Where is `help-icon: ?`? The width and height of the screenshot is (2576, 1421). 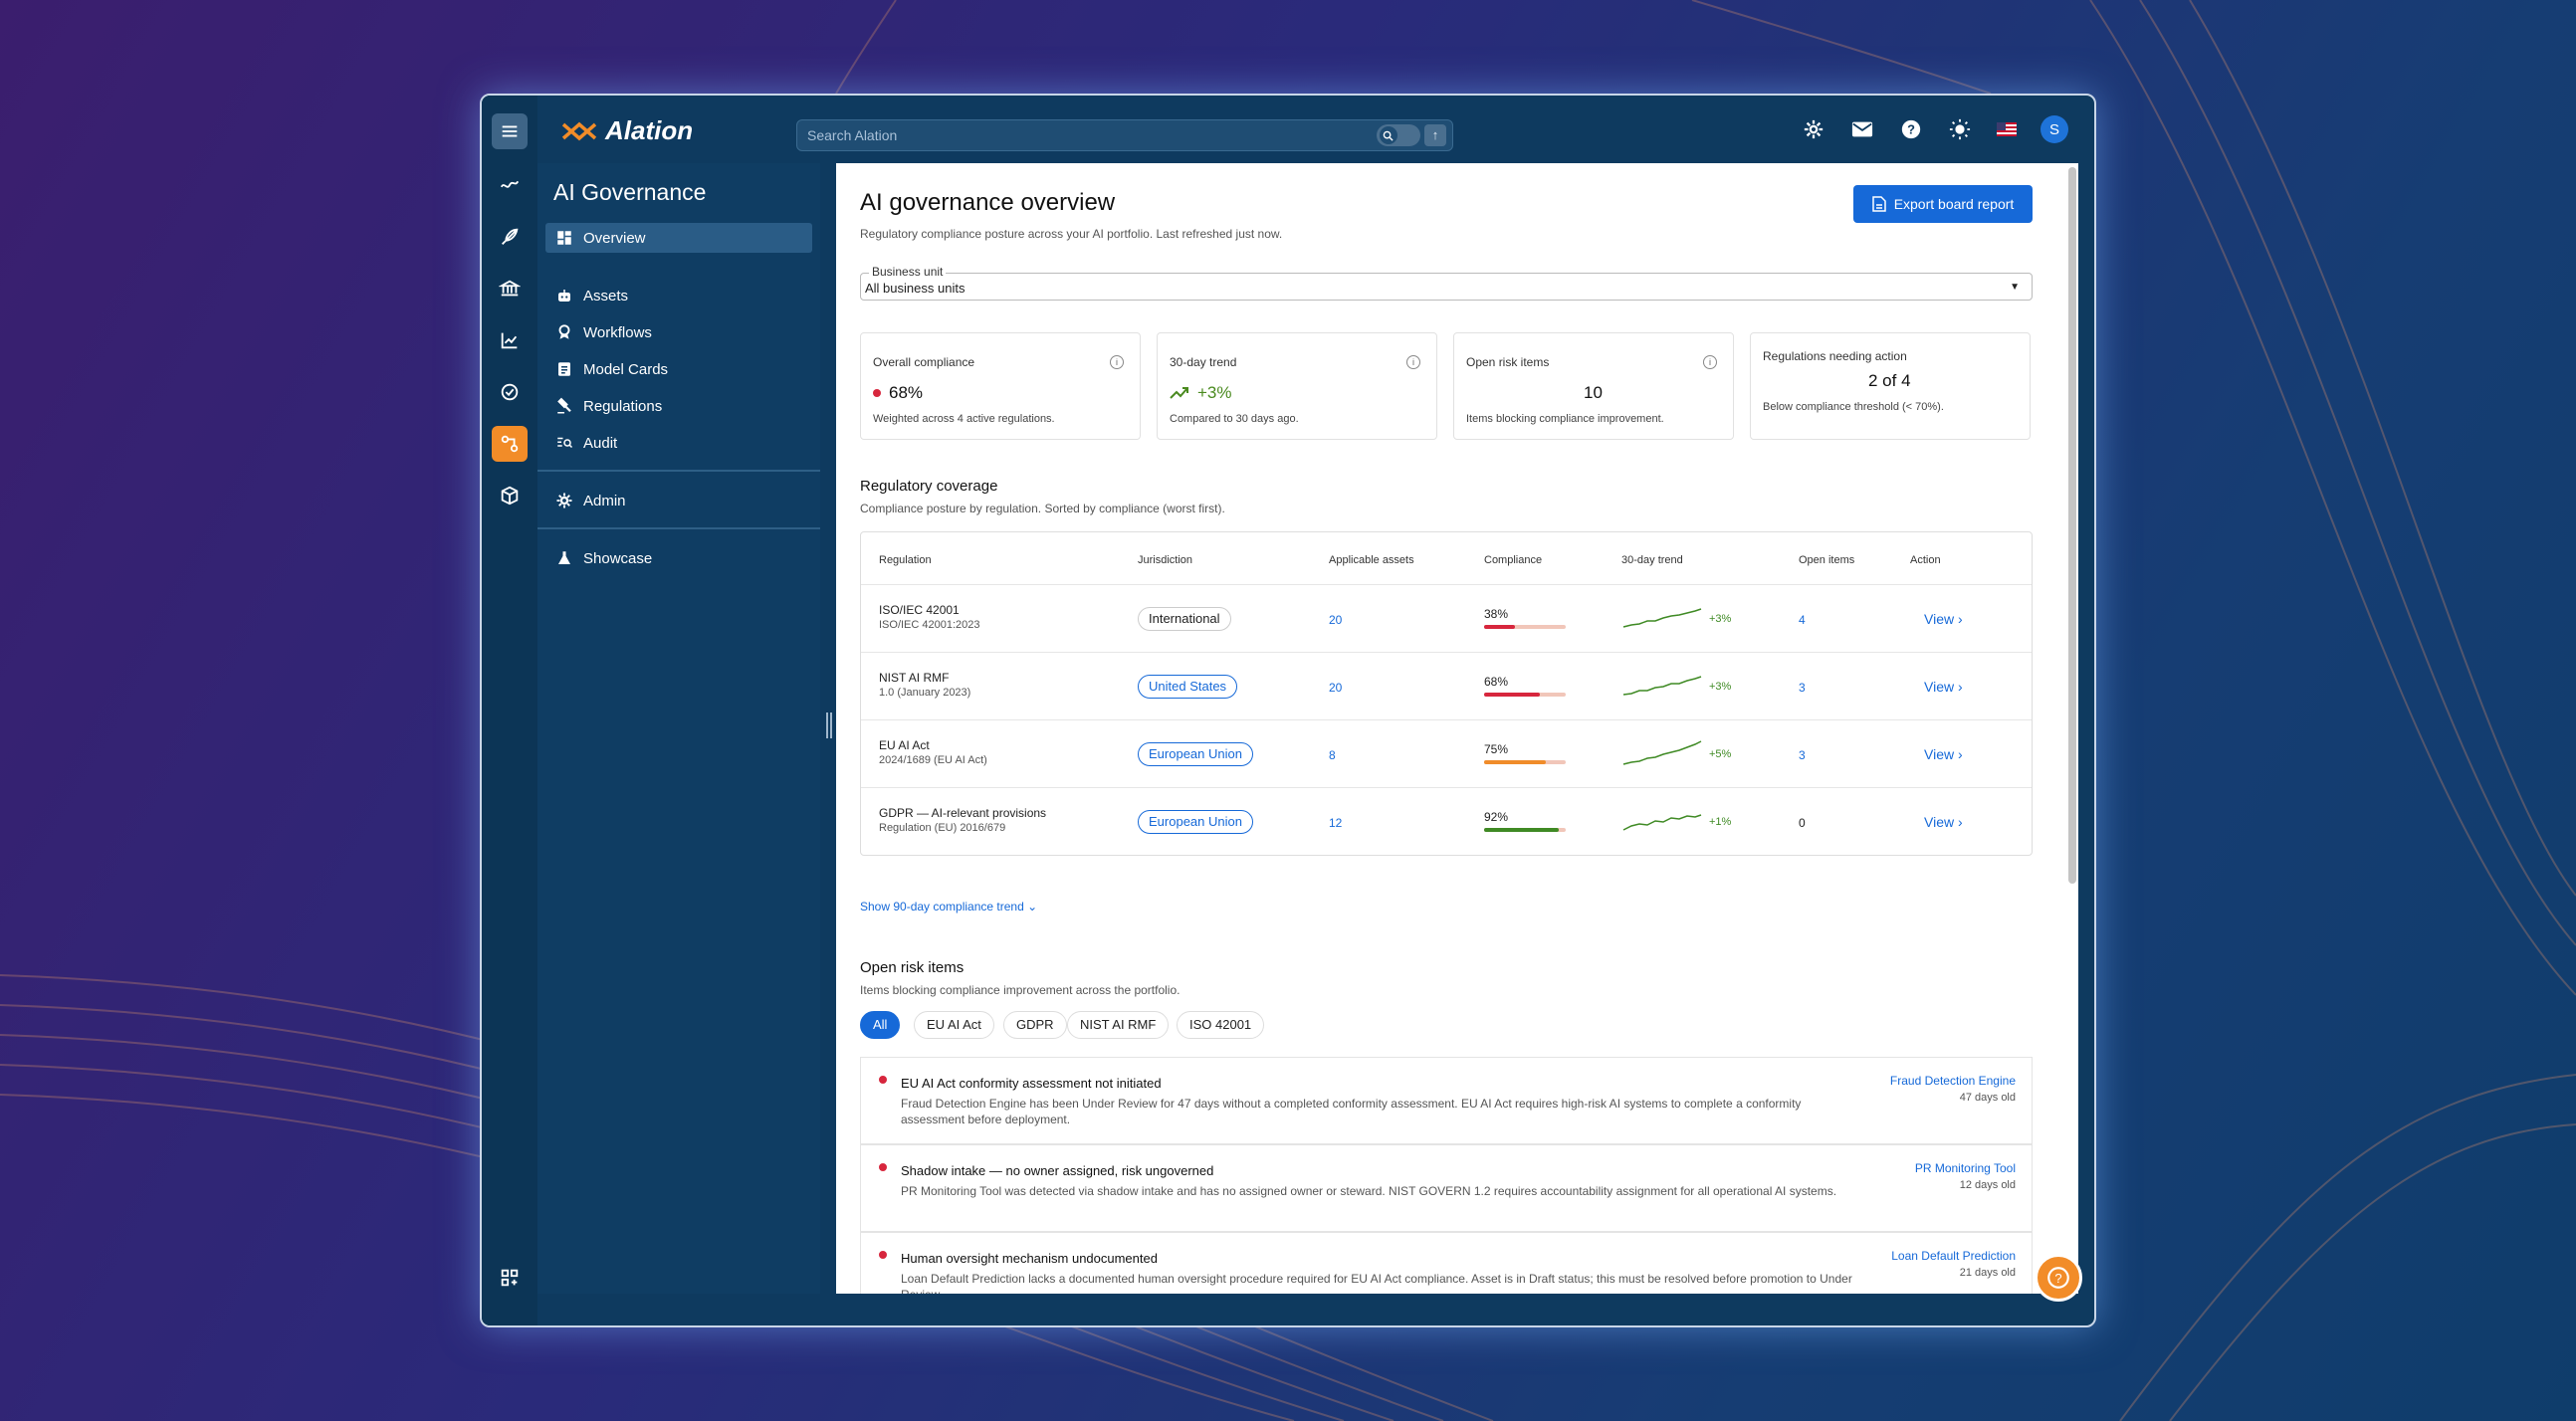 help-icon: ? is located at coordinates (1911, 129).